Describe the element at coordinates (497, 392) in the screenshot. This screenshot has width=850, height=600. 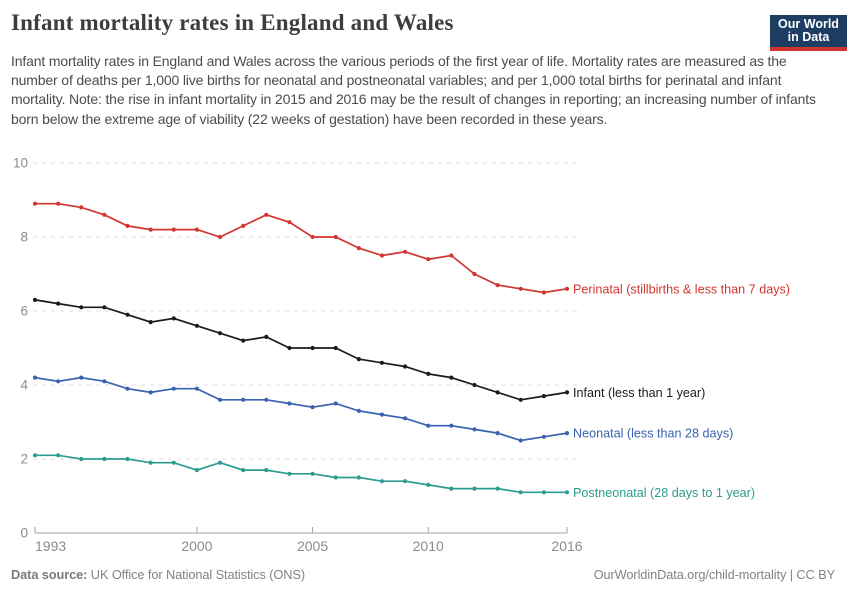
I see `data-point-infant-2013` at that location.